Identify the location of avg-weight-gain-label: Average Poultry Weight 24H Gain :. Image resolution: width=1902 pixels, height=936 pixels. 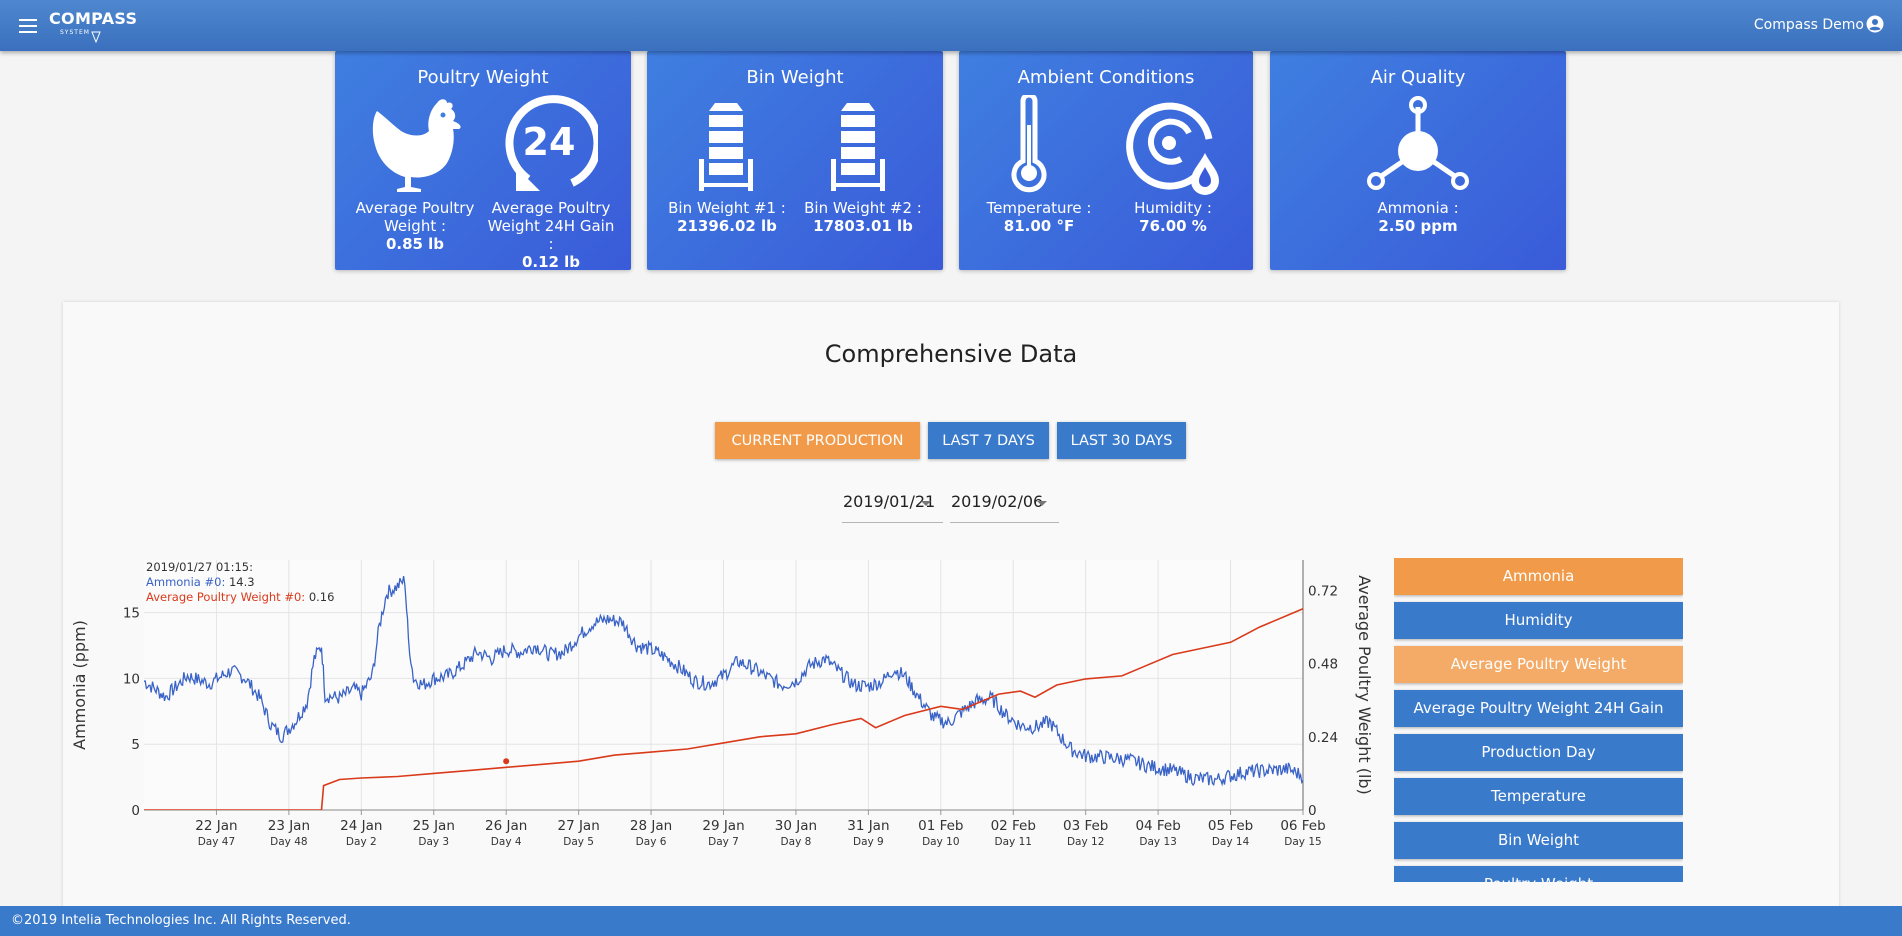
(551, 226).